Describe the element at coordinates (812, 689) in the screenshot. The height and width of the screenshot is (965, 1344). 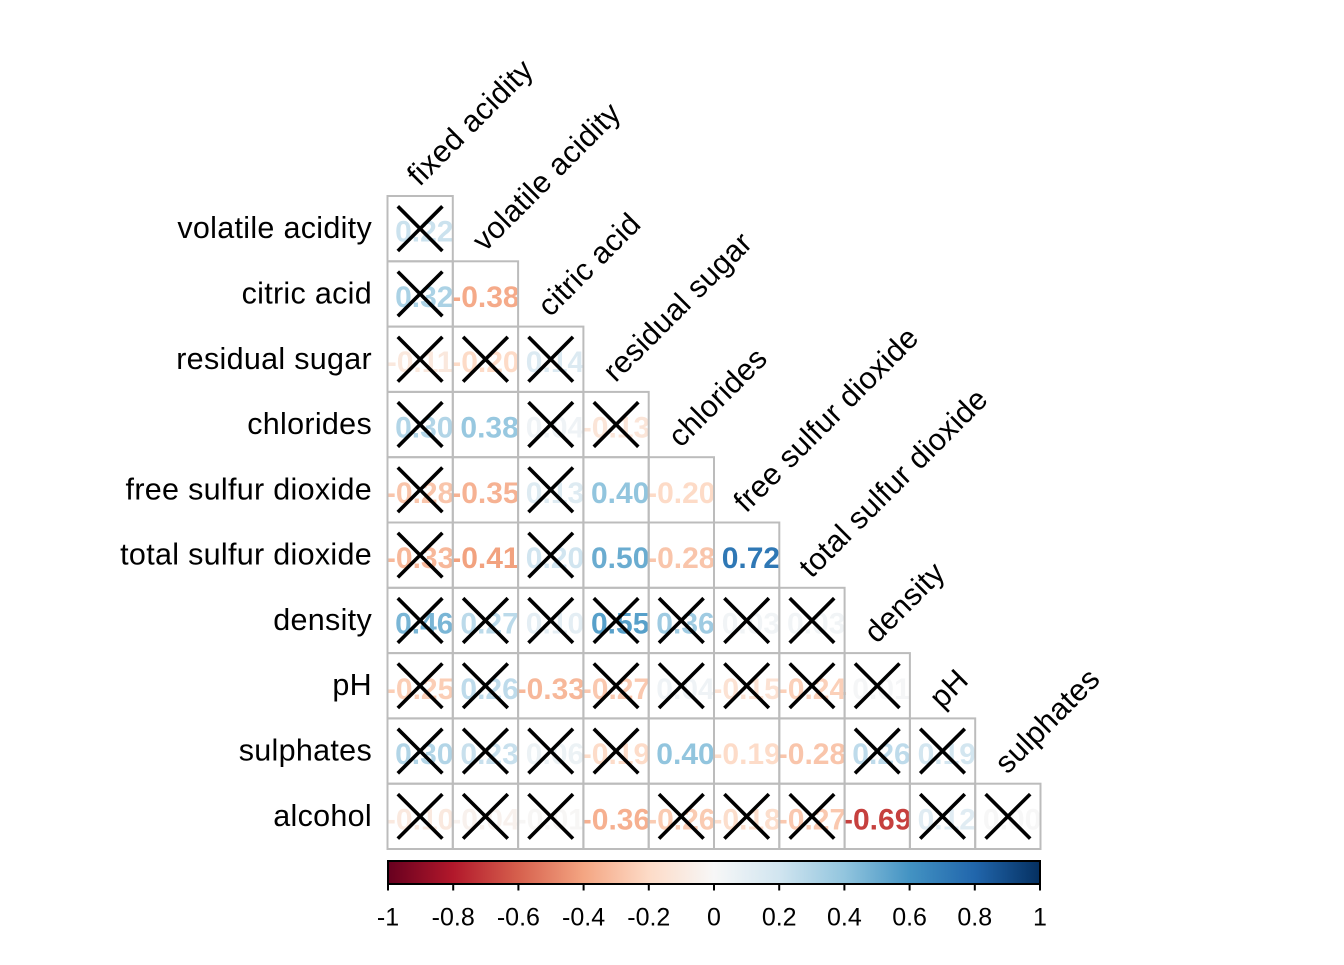
I see `svg-text: -0.24` at that location.